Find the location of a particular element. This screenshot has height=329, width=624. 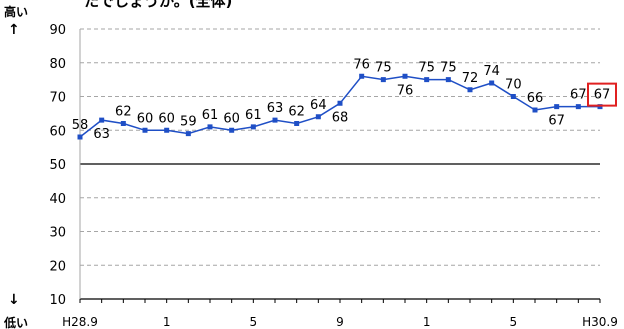

x-axis-tick-labels: H28.9 1 5 9 1 5 H30.9 is located at coordinates (340, 322).